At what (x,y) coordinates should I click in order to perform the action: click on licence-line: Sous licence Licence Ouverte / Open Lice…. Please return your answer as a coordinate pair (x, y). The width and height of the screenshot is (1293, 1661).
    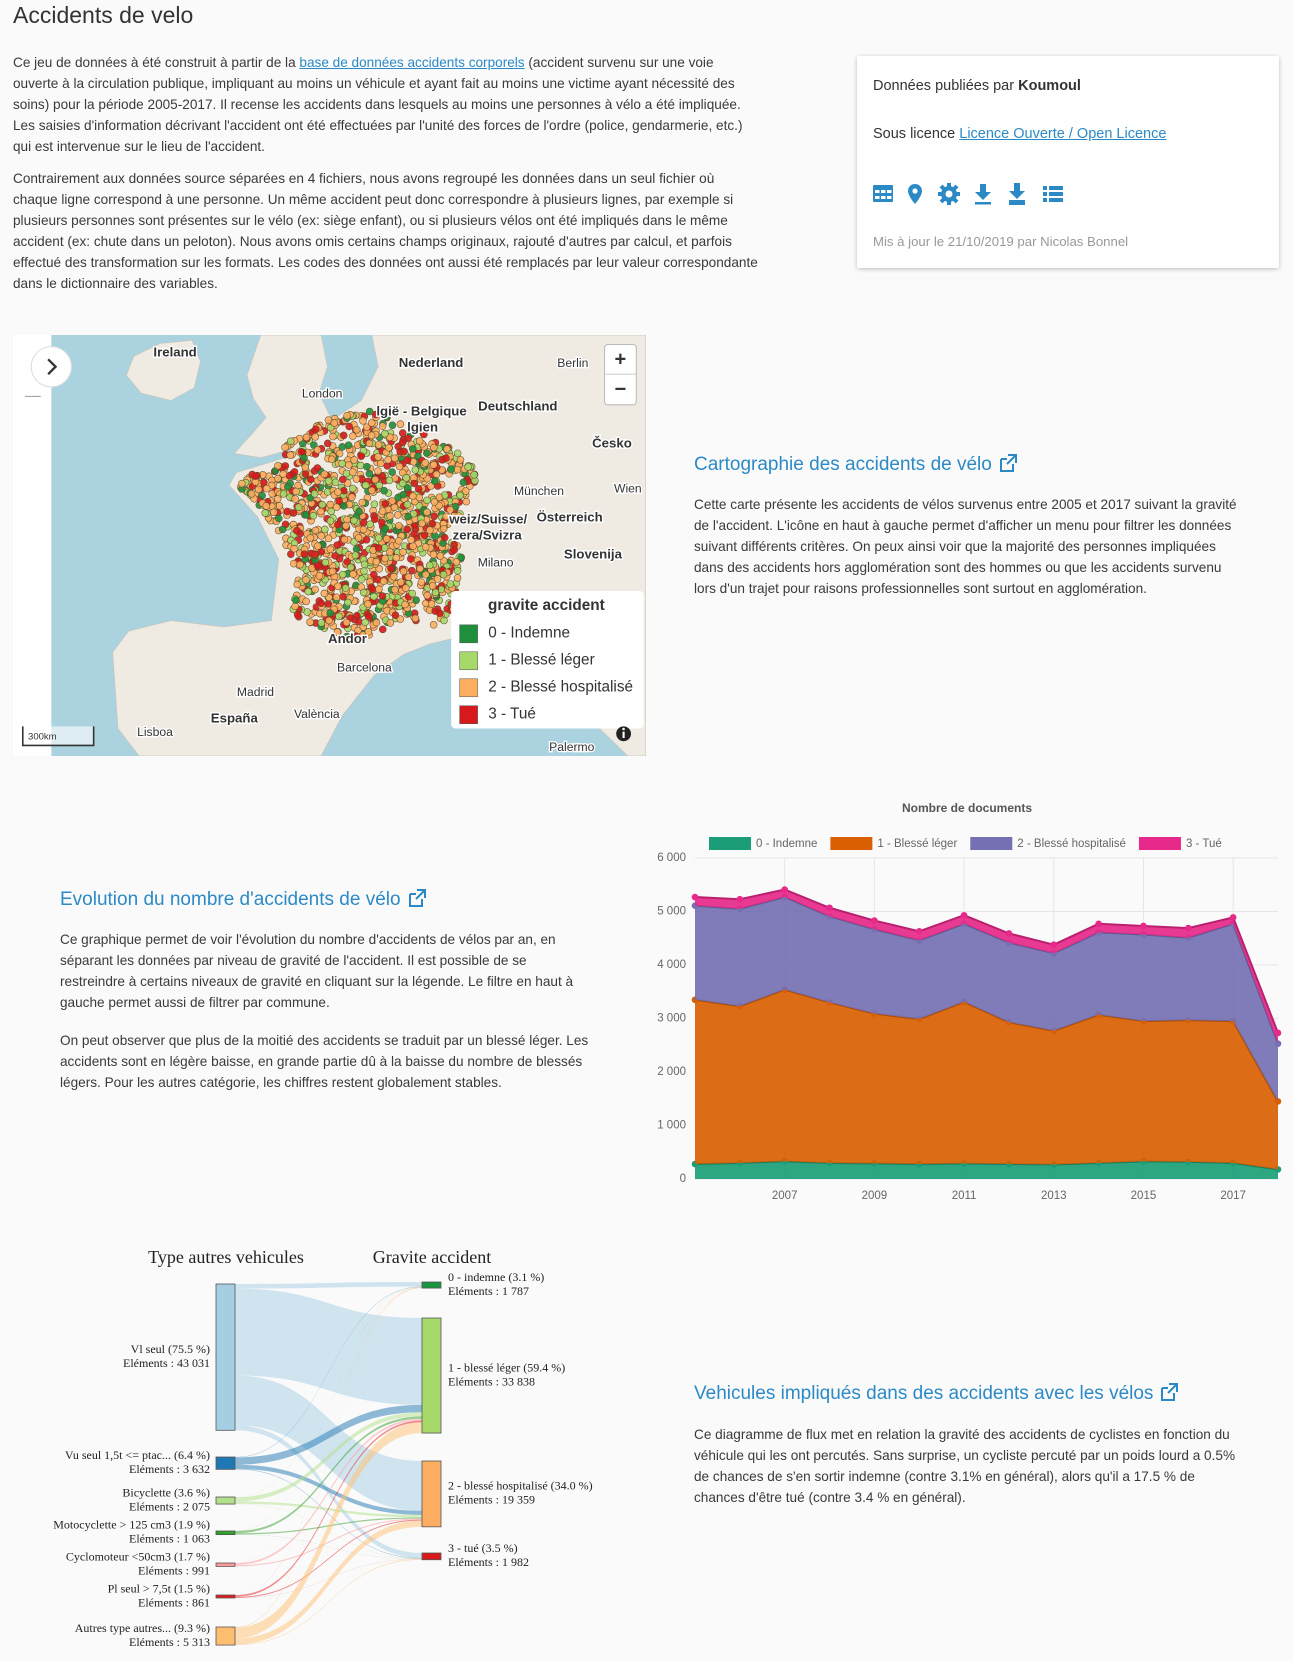
    Looking at the image, I should click on (1019, 134).